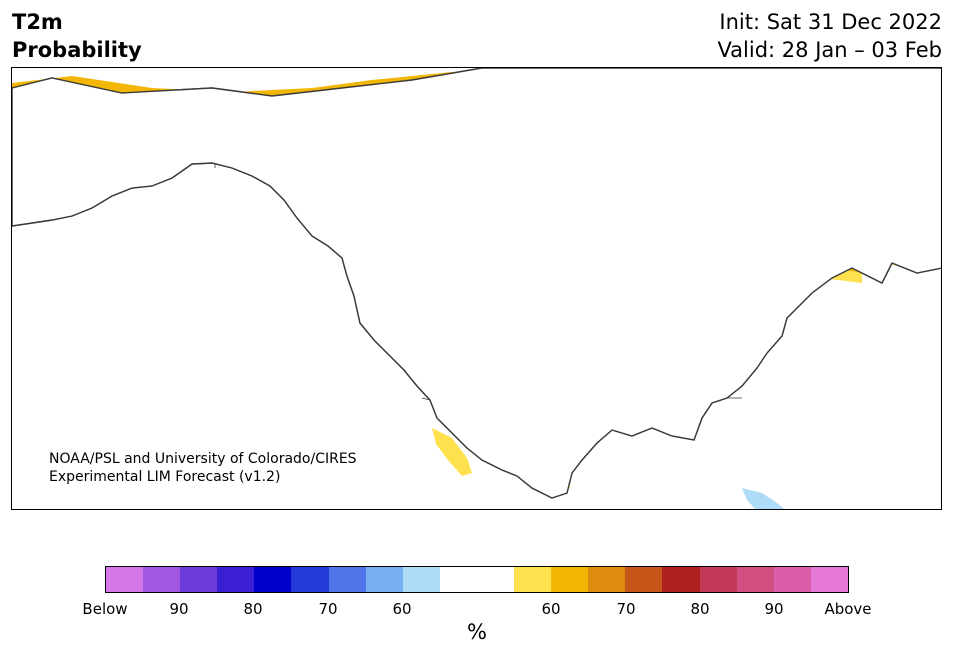 This screenshot has width=953, height=659. I want to click on probability-colorbar, so click(477, 579).